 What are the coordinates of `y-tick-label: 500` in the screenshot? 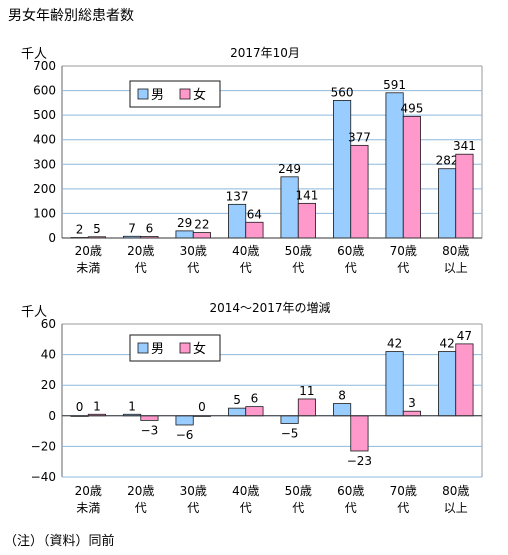 It's located at (44, 115).